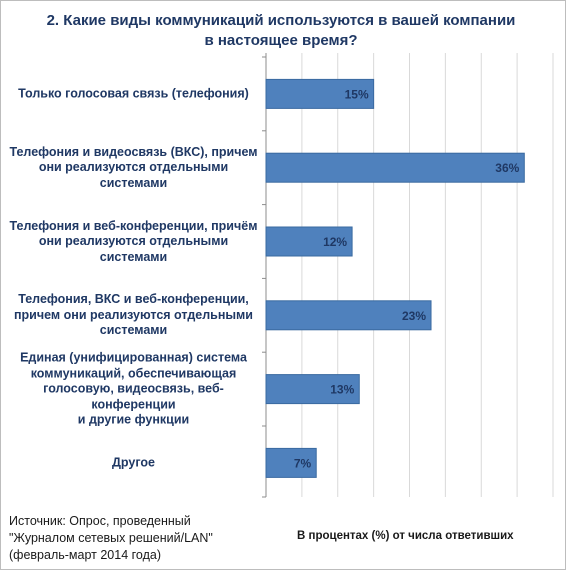 This screenshot has width=567, height=571. What do you see at coordinates (133, 330) in the screenshot?
I see `category-label-line: системами` at bounding box center [133, 330].